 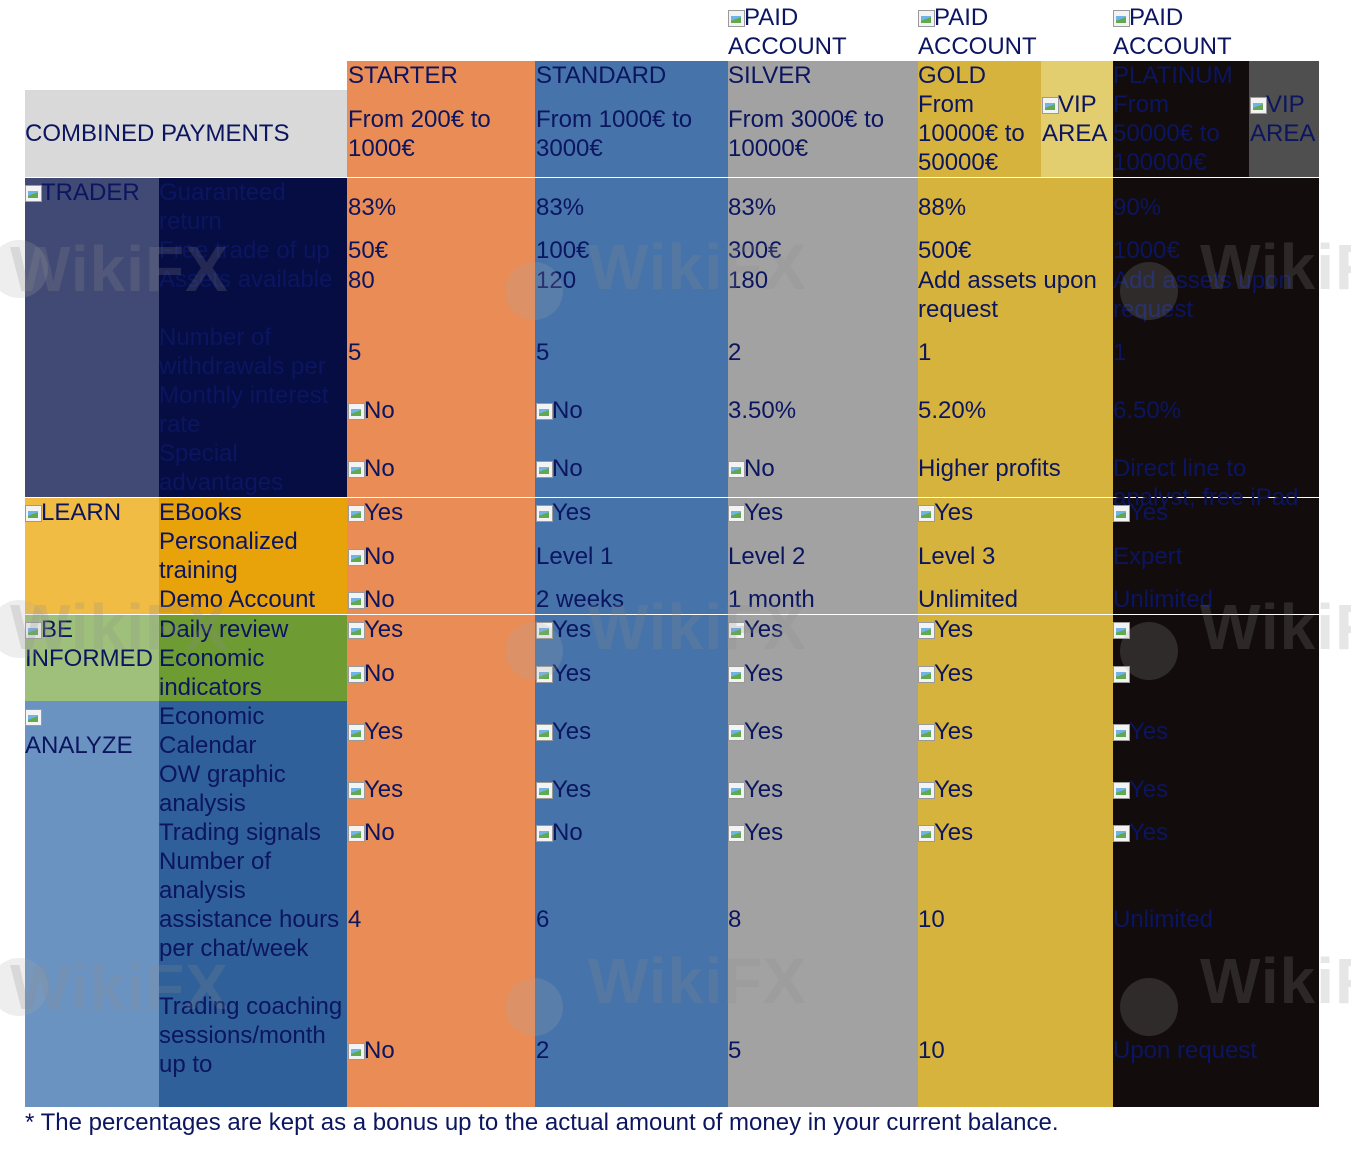 What do you see at coordinates (631, 584) in the screenshot?
I see `standard-column-bg` at bounding box center [631, 584].